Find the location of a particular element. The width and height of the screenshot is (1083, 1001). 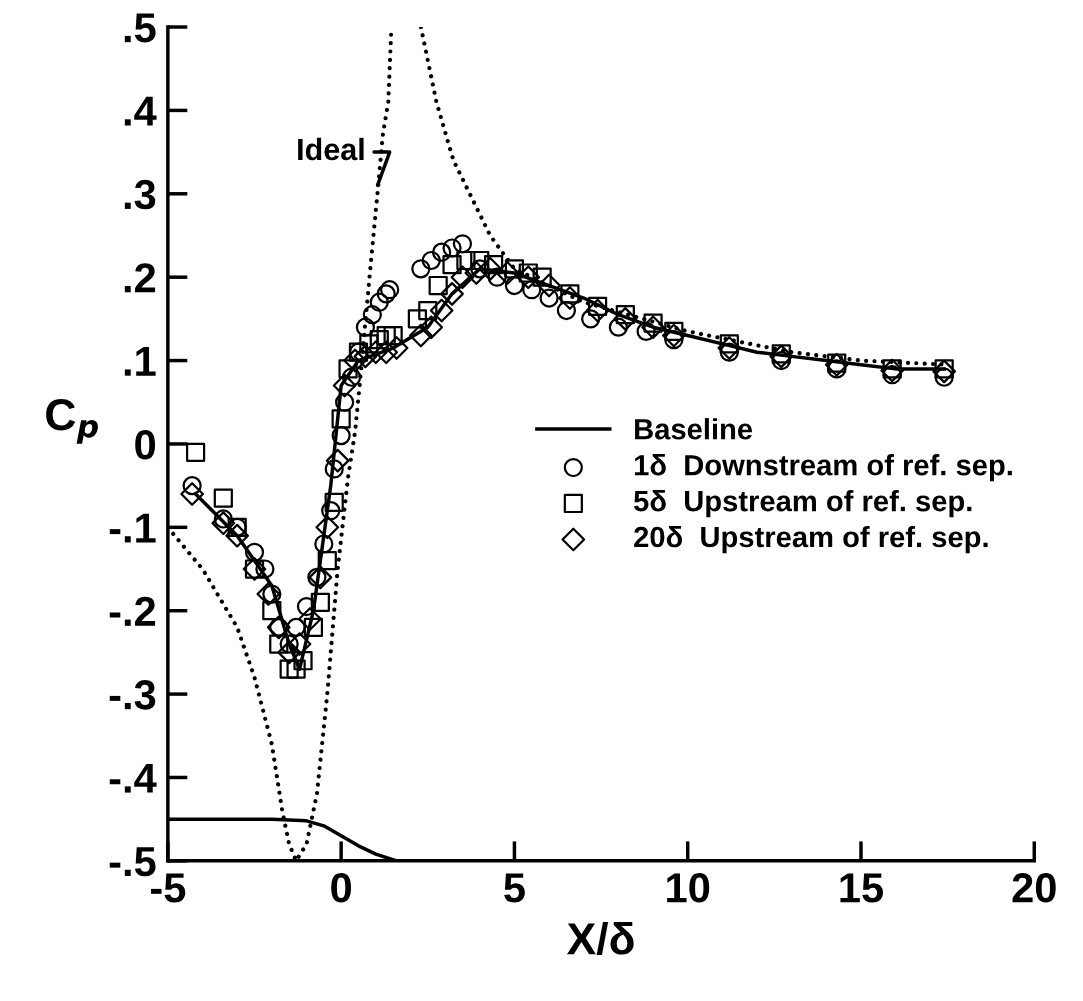

x-tick-label: 10 is located at coordinates (688, 888).